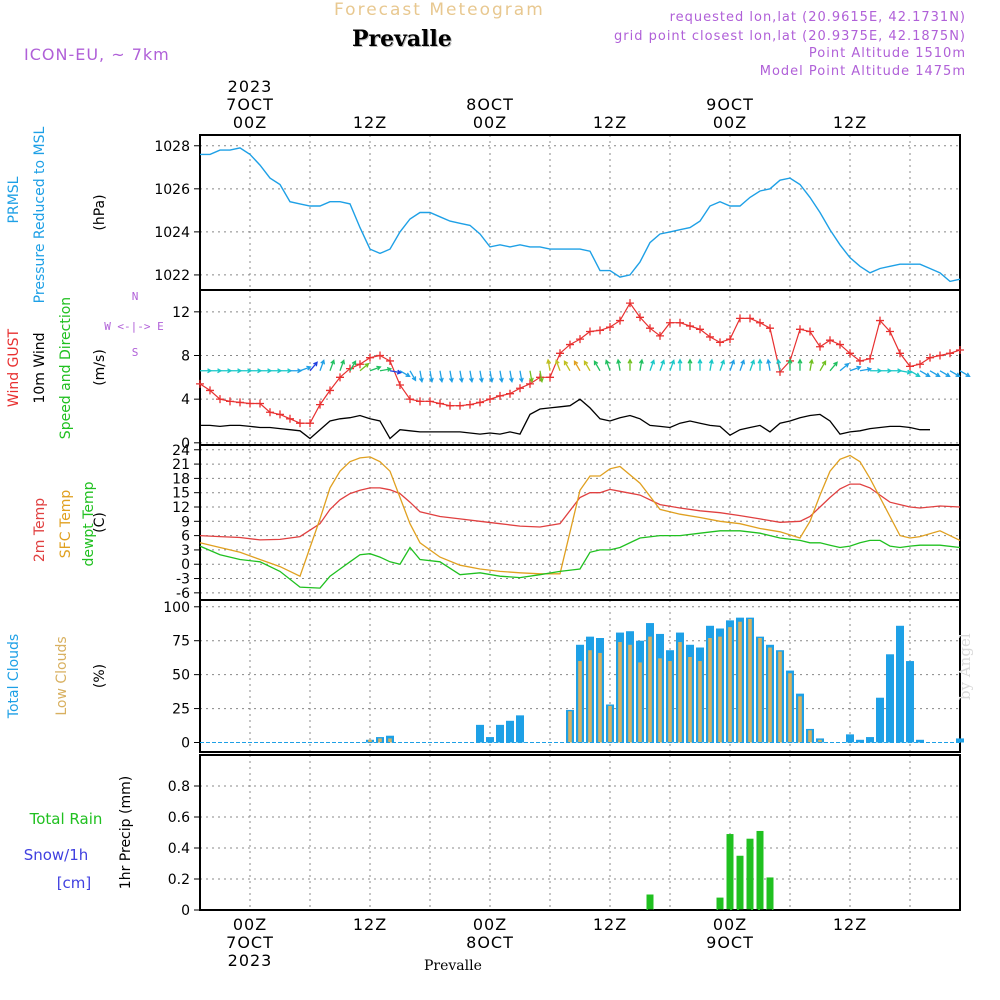  Describe the element at coordinates (14, 676) in the screenshot. I see `clouds-label-total: Total Clouds` at that location.